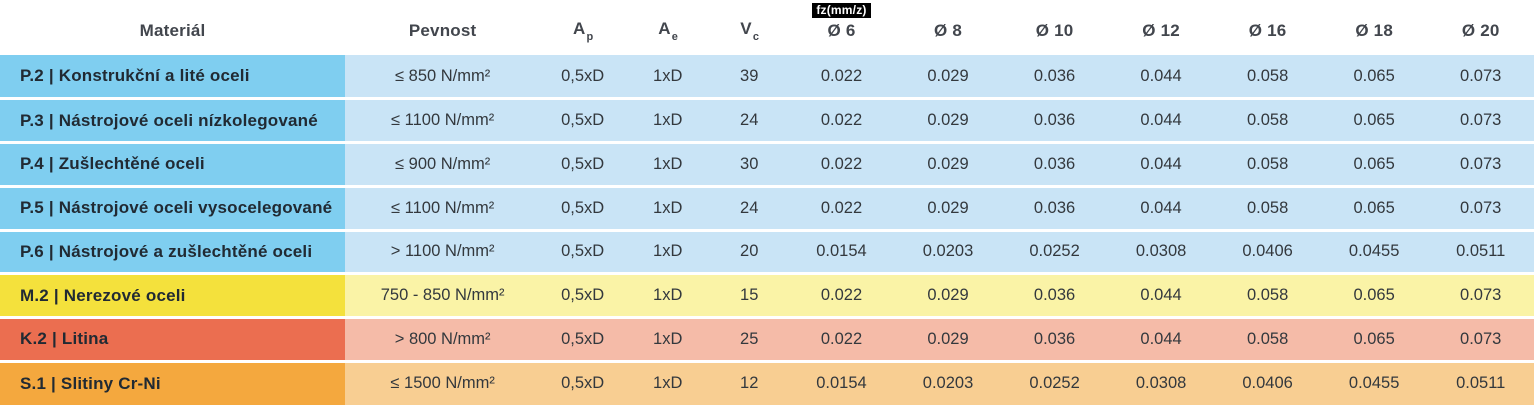  I want to click on material-cell: P.2 | Konstrukční a lité oceli, so click(173, 78).